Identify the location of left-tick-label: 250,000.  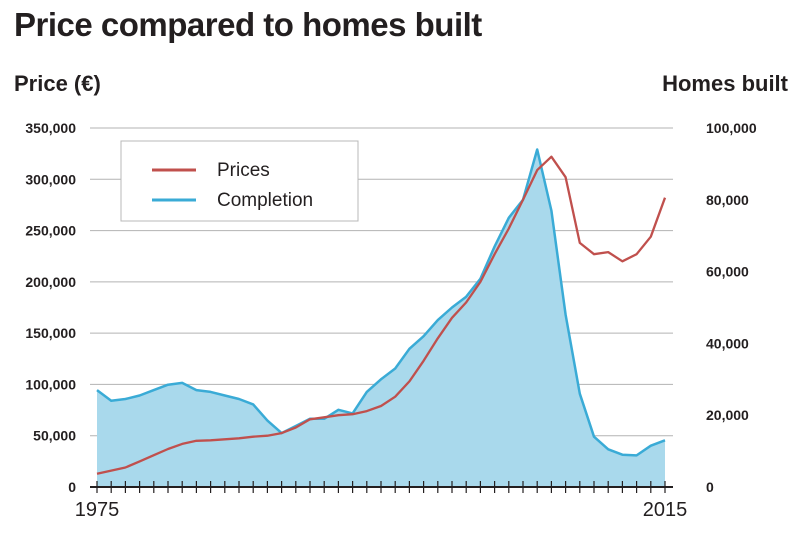
(50, 231).